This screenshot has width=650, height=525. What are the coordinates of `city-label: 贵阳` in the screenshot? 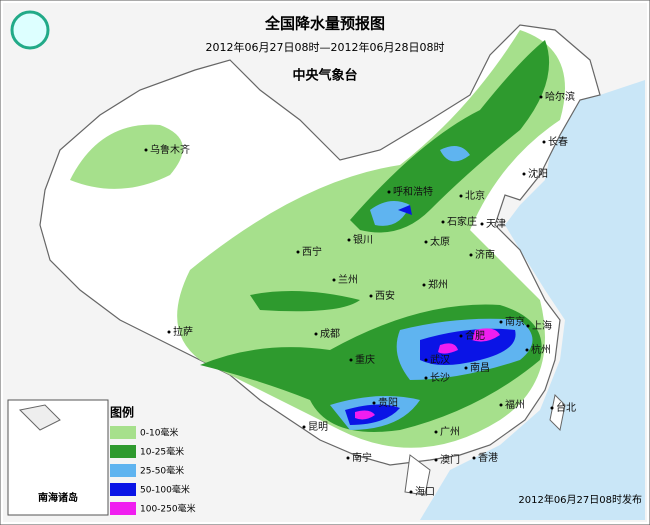 It's located at (388, 402).